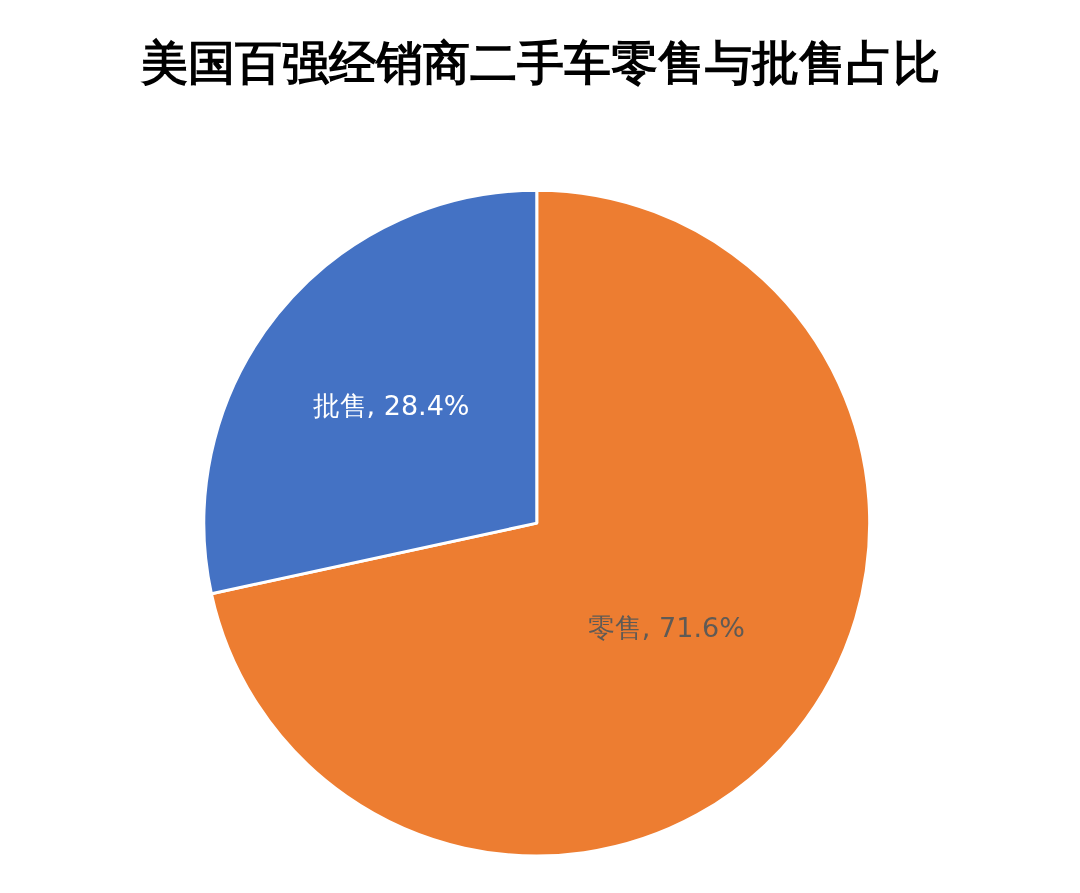 This screenshot has height=893, width=1080. Describe the element at coordinates (391, 406) in the screenshot. I see `slice-label: 批售, 28.4%` at that location.